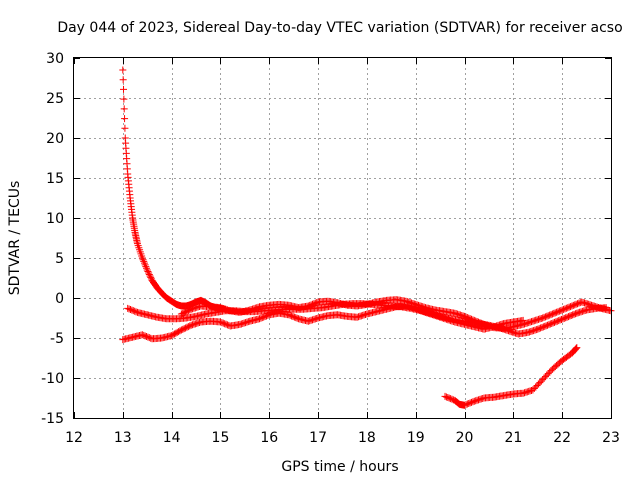 The image size is (640, 480). I want to click on x-tick-label: 21, so click(513, 438).